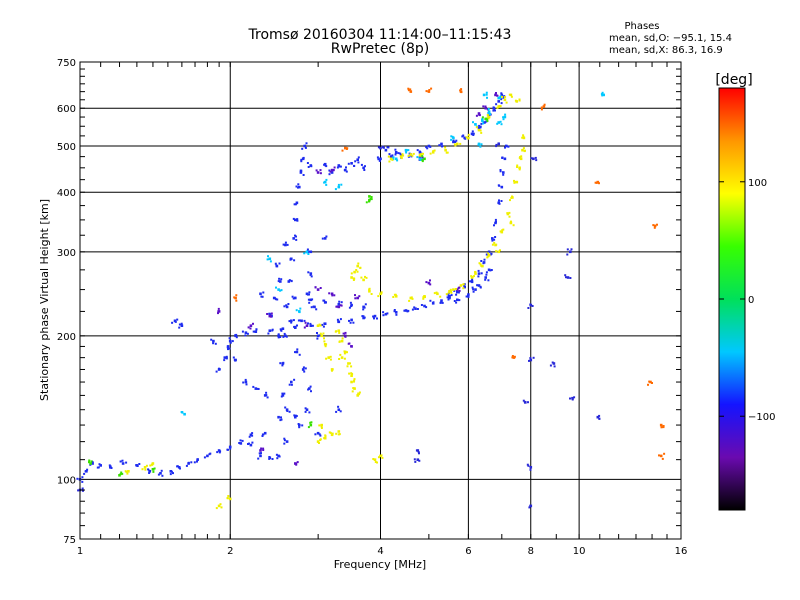 The height and width of the screenshot is (600, 800). Describe the element at coordinates (531, 551) in the screenshot. I see `x-tick-label: 8` at that location.